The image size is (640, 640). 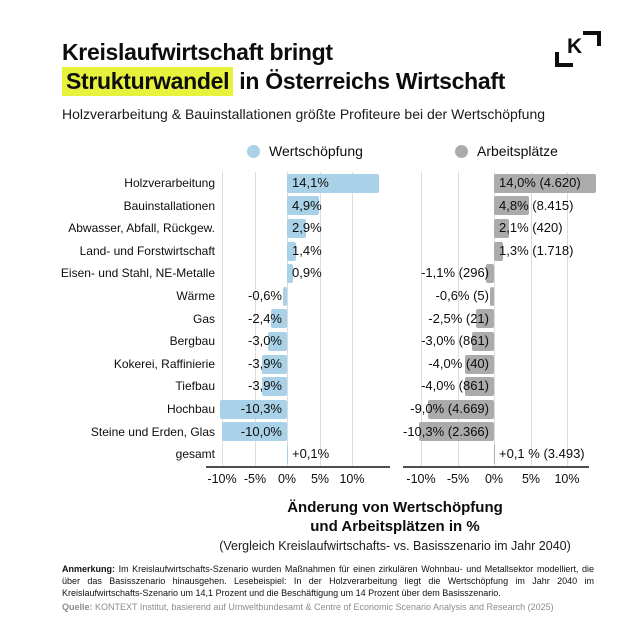 I want to click on title-line1: Kreislaufwirtschaft bringt, so click(x=197, y=52).